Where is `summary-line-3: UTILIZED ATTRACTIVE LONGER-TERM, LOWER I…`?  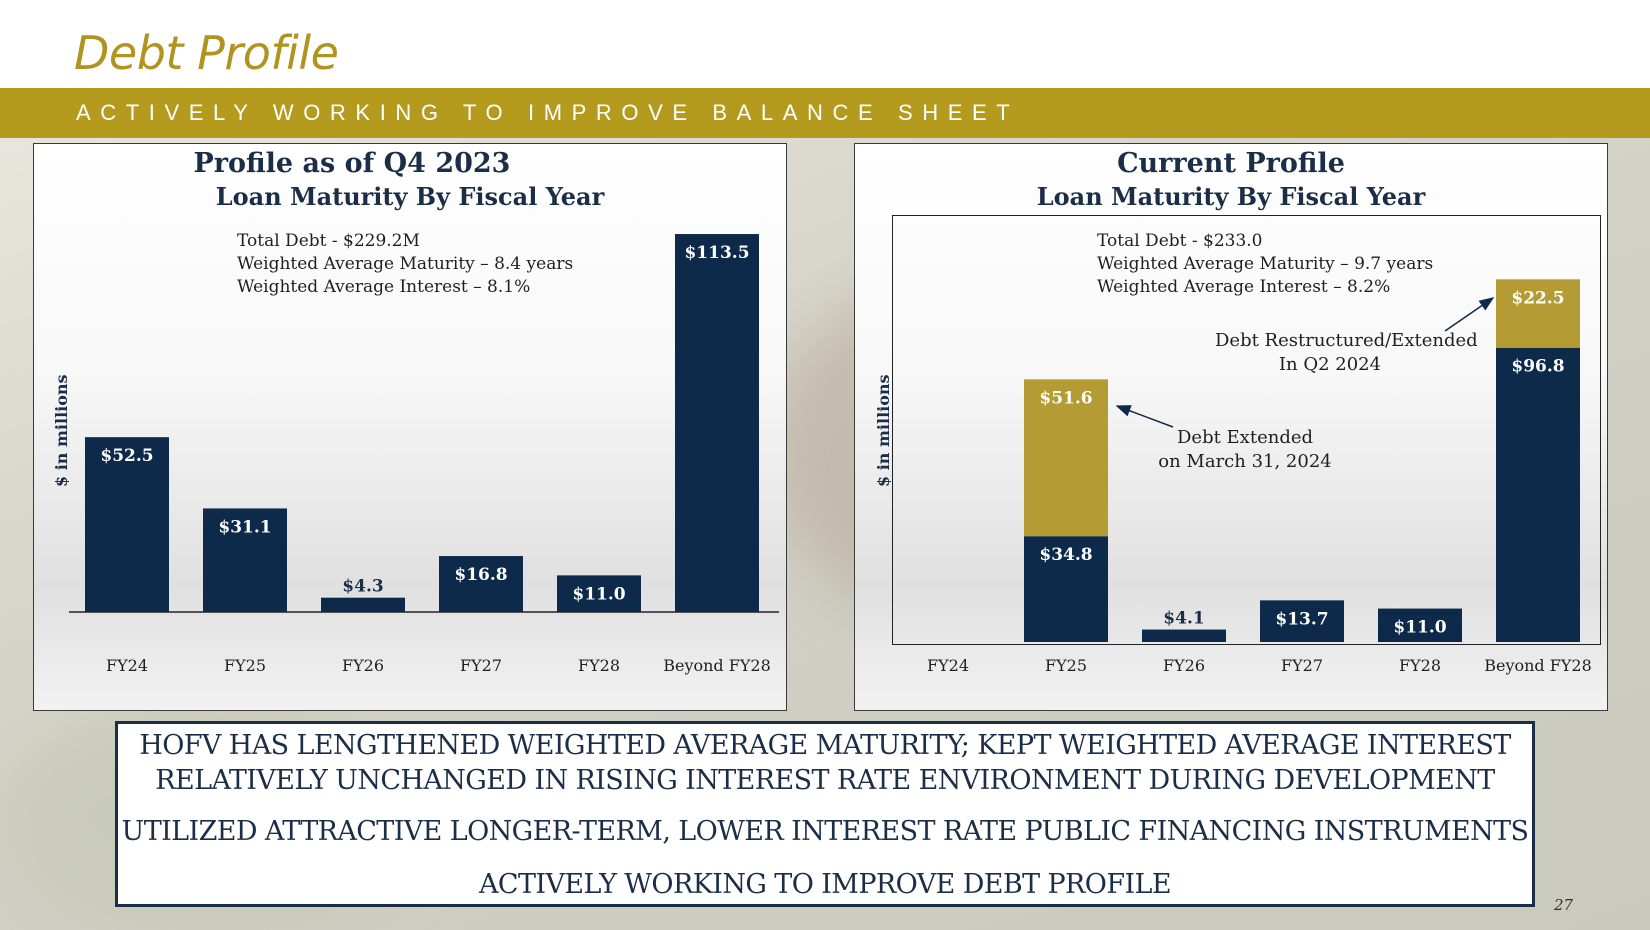
summary-line-3: UTILIZED ATTRACTIVE LONGER-TERM, LOWER I… is located at coordinates (825, 831).